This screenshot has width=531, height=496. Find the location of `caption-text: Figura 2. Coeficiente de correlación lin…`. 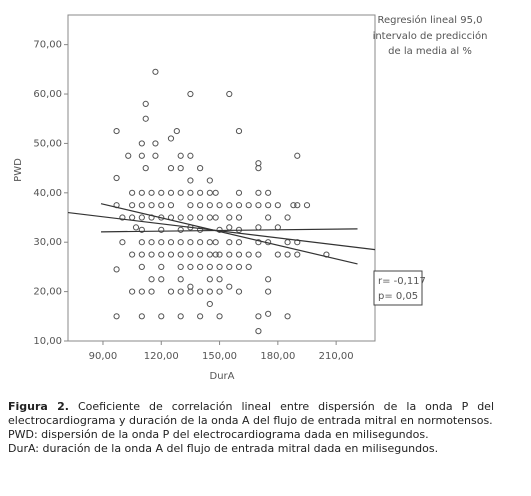

caption-text: Figura 2. Coeficiente de correlación lin… is located at coordinates (251, 414).